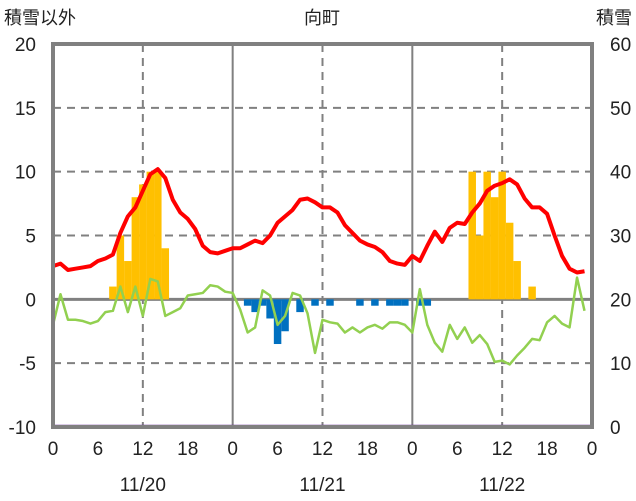 Image resolution: width=636 pixels, height=501 pixels. Describe the element at coordinates (322, 18) in the screenshot. I see `chart-title: 向町` at that location.